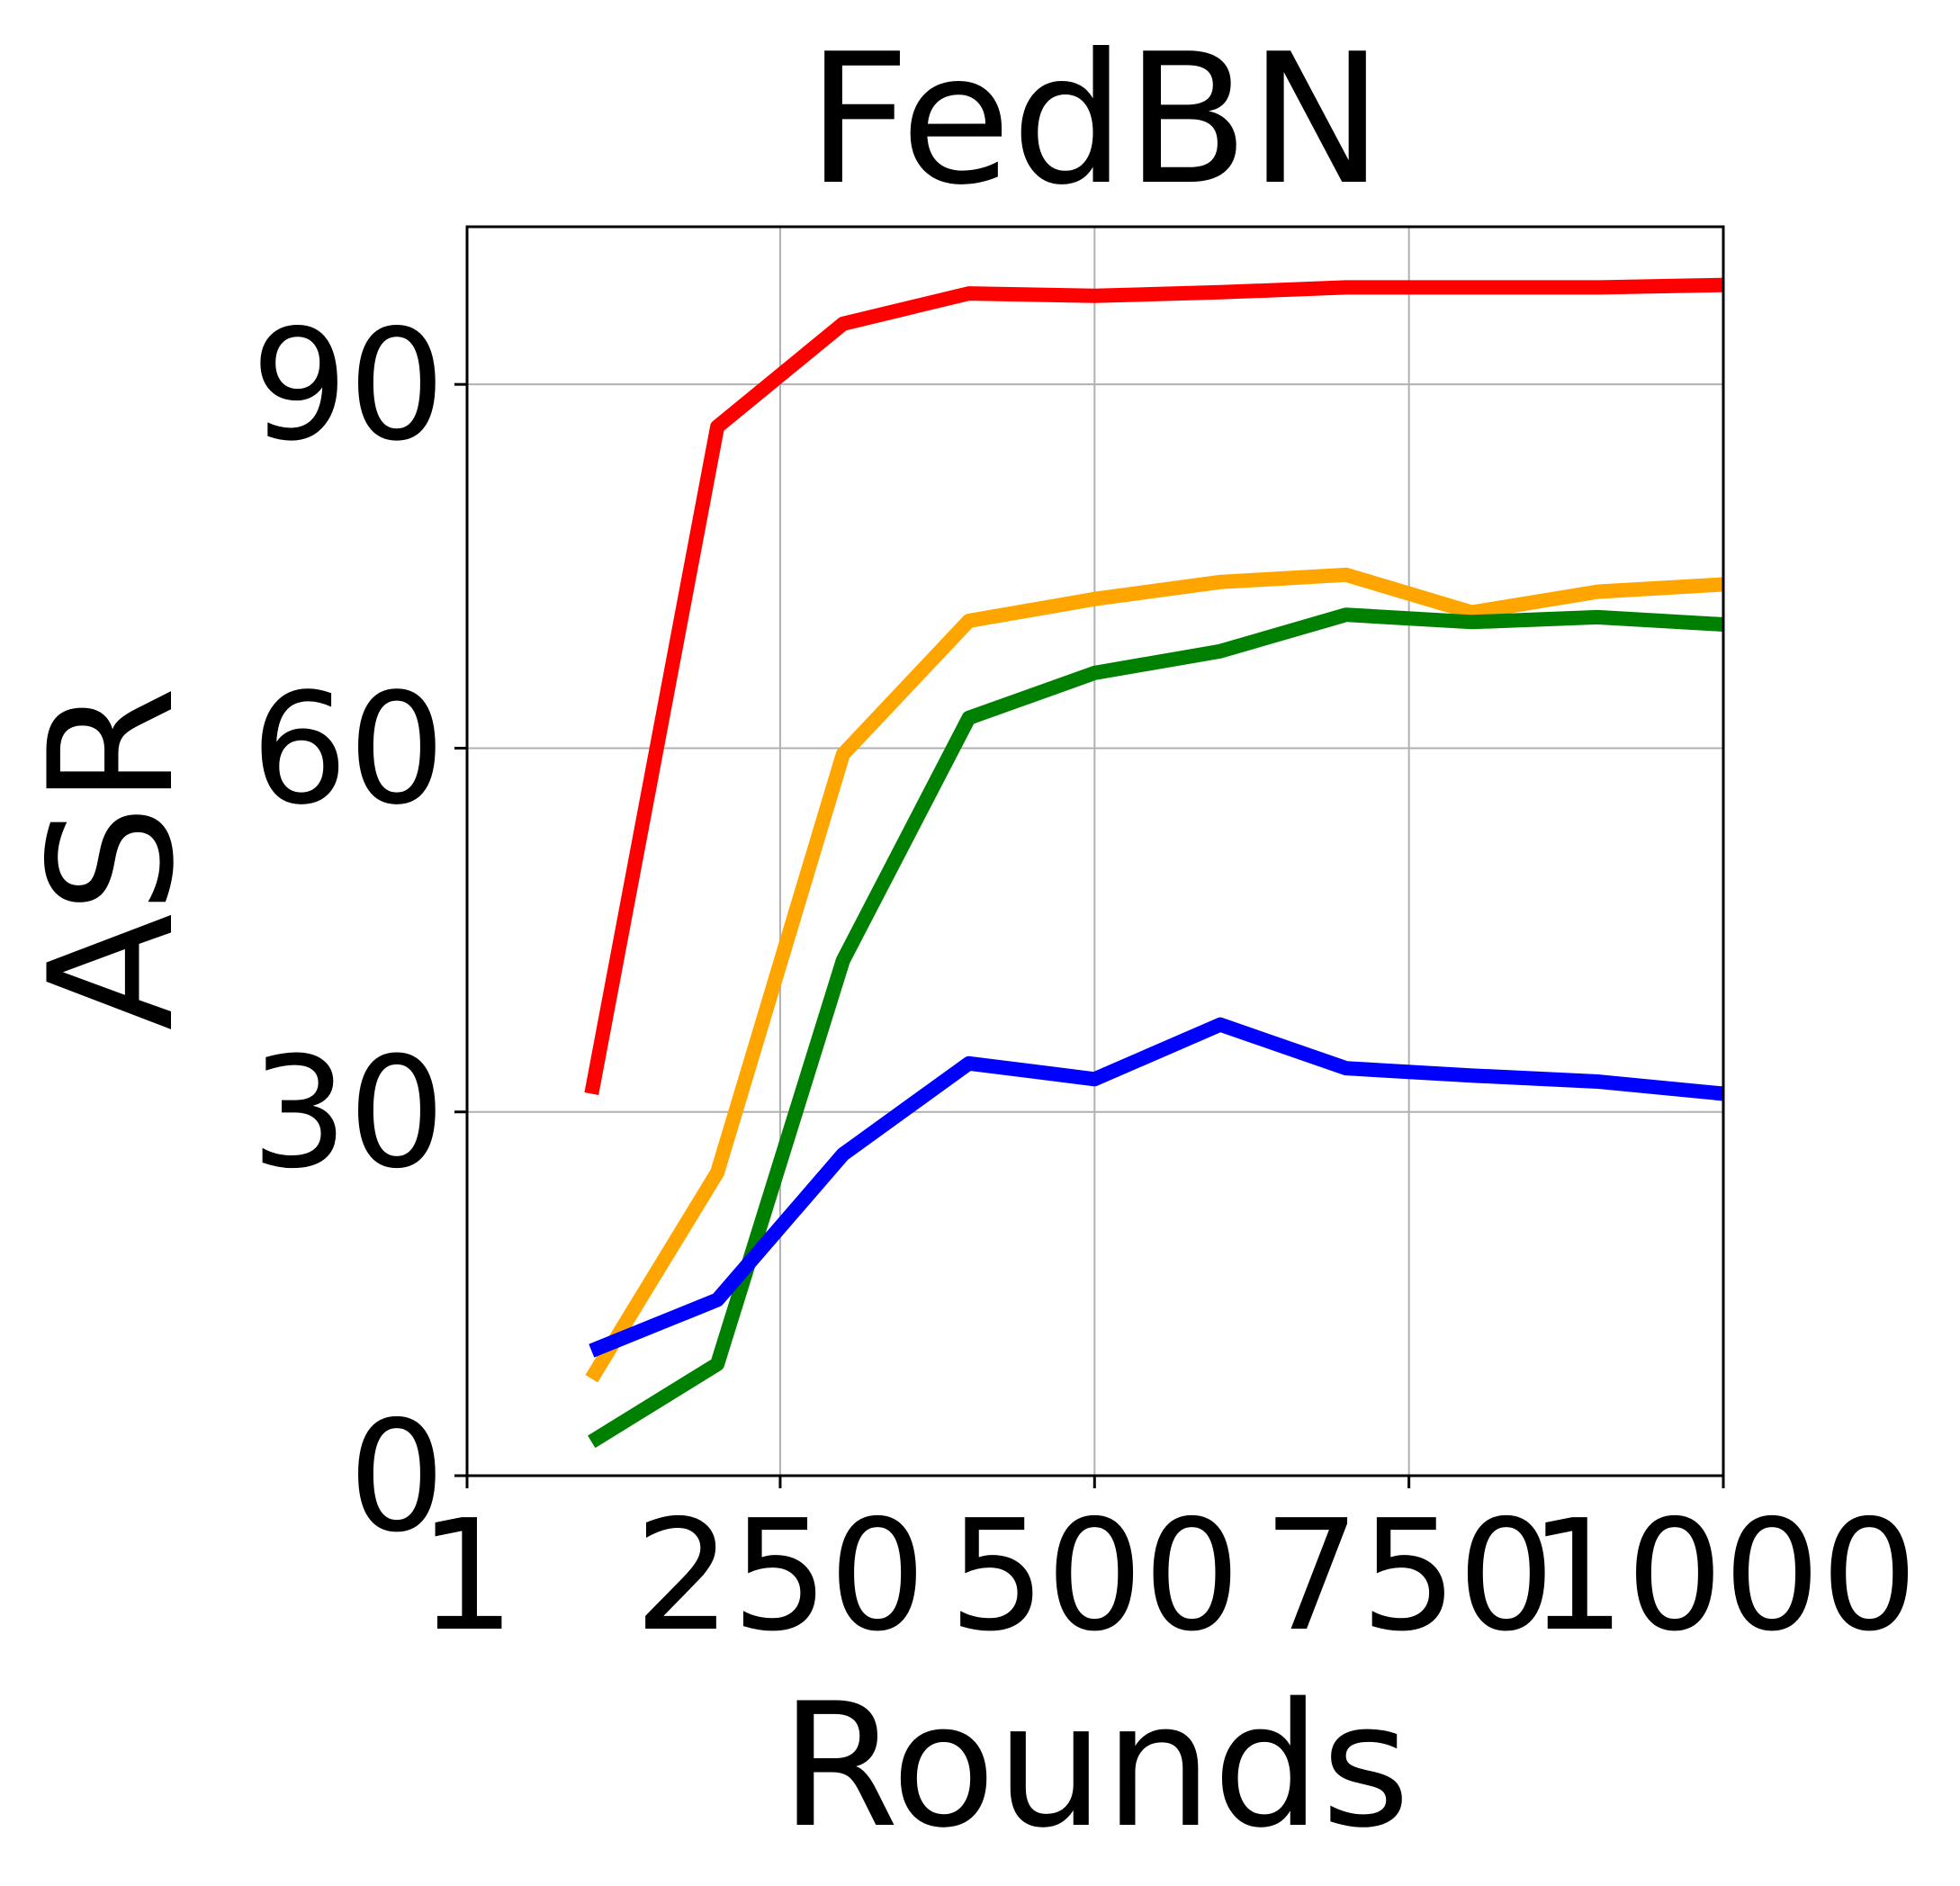  Describe the element at coordinates (112, 859) in the screenshot. I see `y-axis-label: ASR` at that location.